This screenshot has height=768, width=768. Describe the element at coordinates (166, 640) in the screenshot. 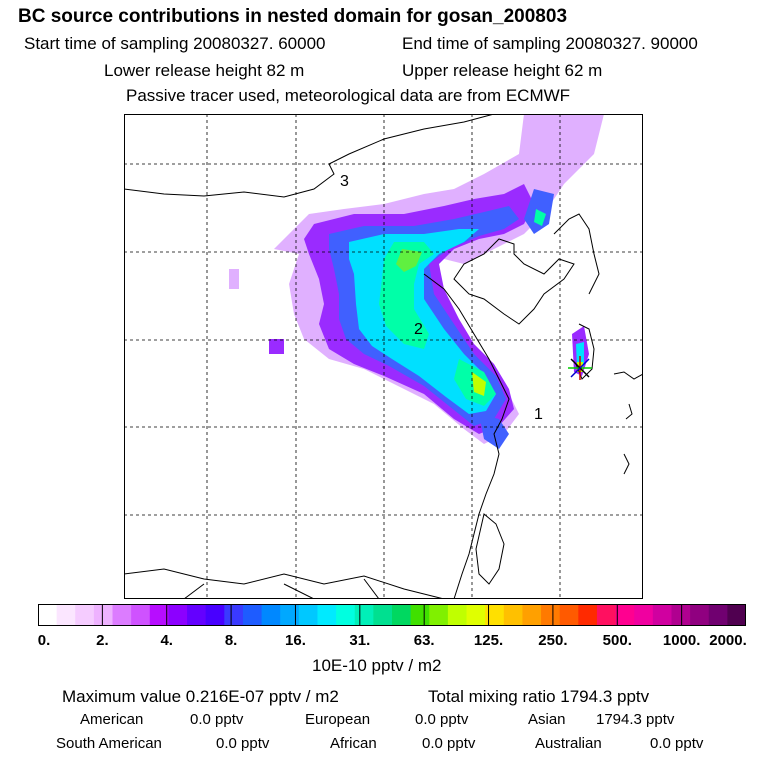

I see `colorbar-tick-label: 4.` at that location.